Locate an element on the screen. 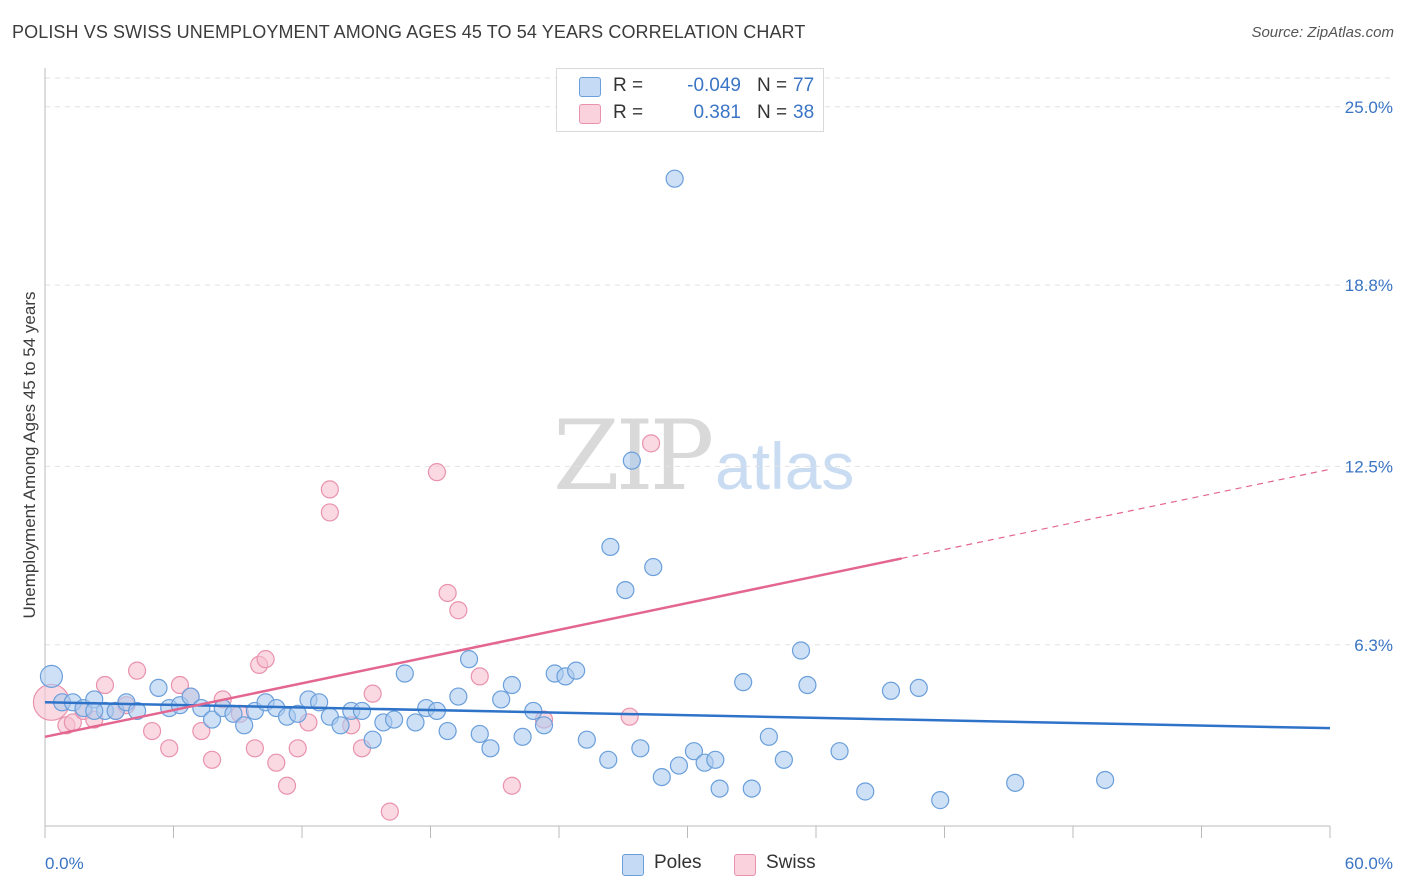 The width and height of the screenshot is (1406, 892). x-tick-label-min: 0.0% is located at coordinates (64, 863).